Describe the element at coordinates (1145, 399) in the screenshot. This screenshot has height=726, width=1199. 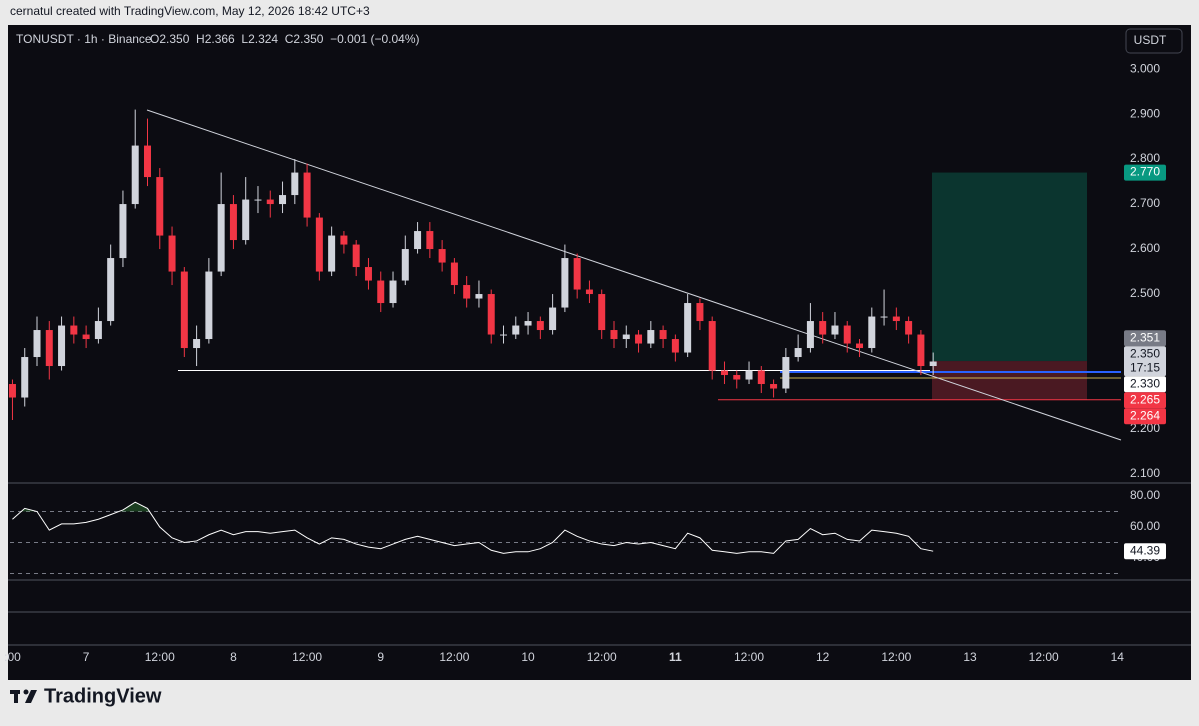
I see `price-label: 2.265` at that location.